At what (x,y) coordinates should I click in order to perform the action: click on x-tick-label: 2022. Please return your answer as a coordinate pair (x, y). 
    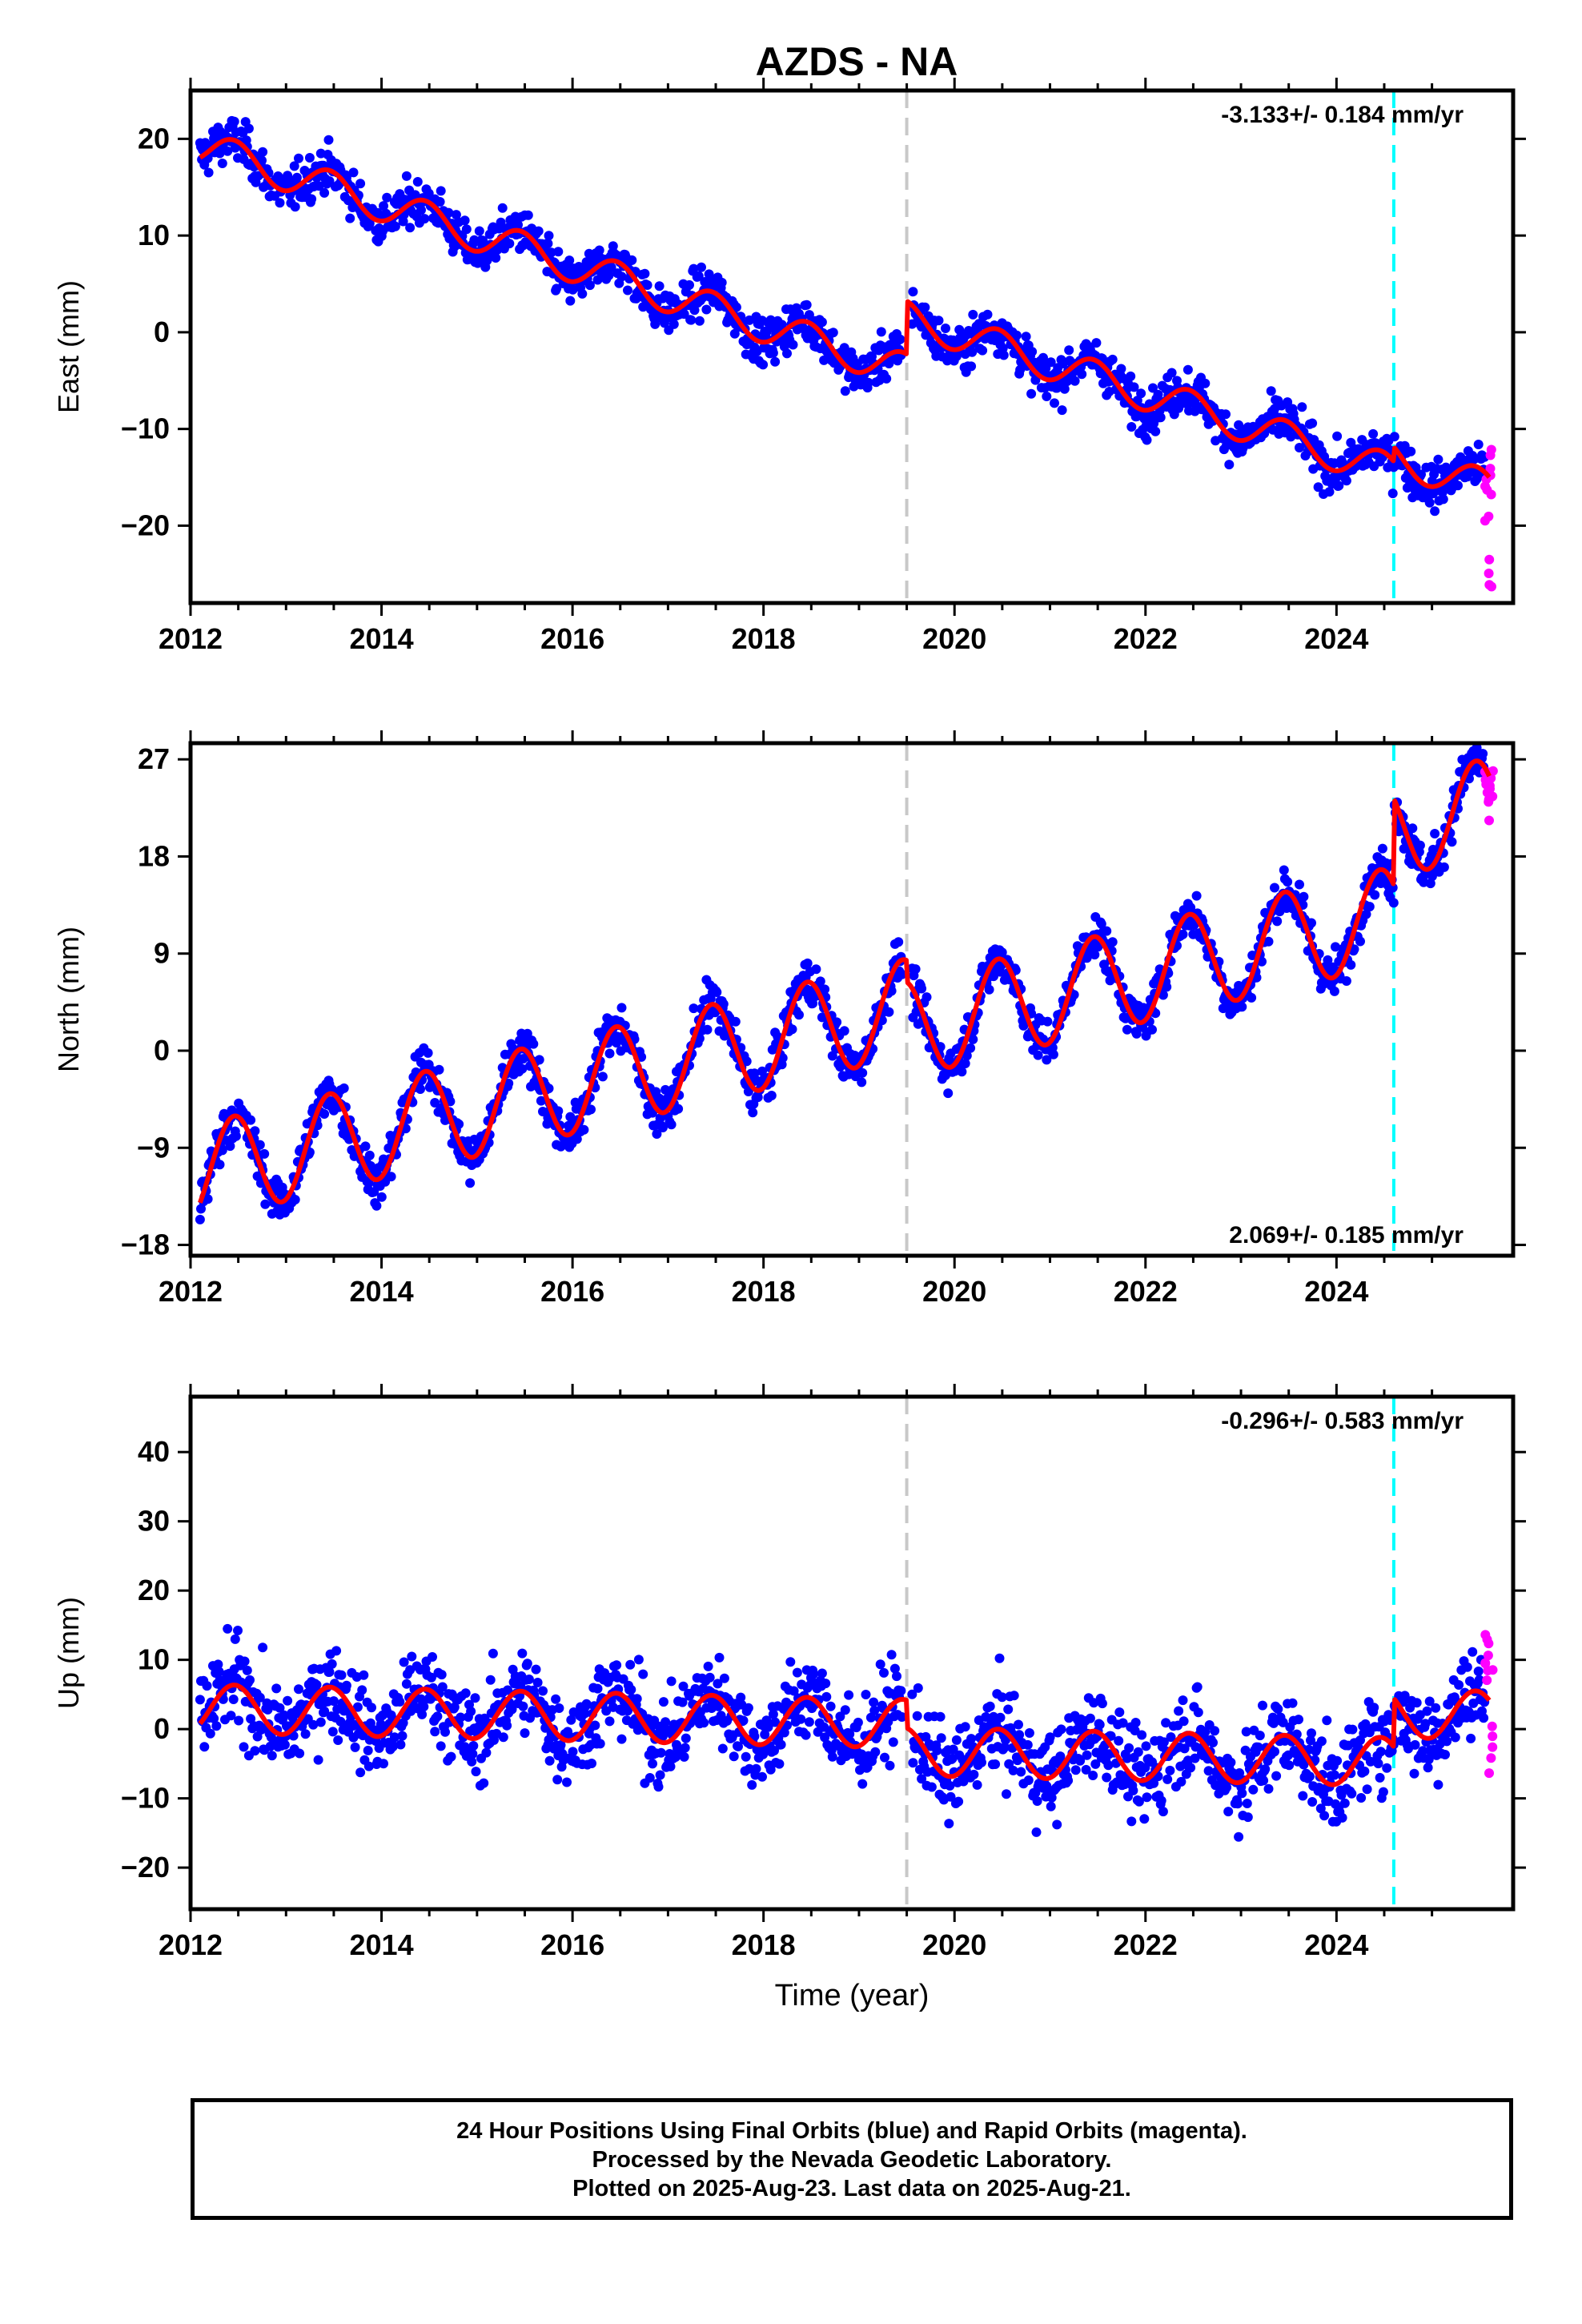
    Looking at the image, I should click on (1146, 638).